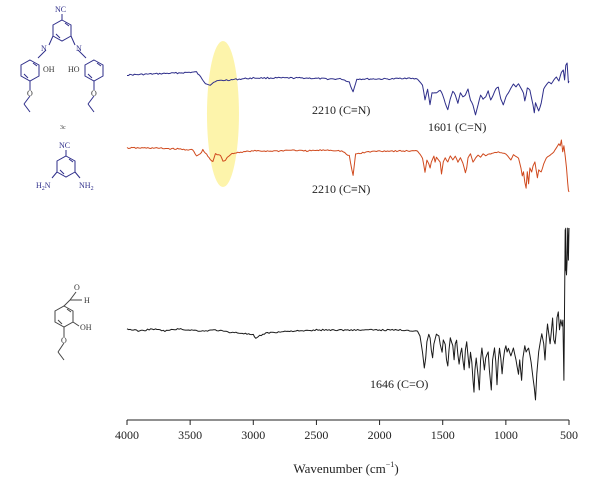  I want to click on molecule-aldehyde, so click(68, 326).